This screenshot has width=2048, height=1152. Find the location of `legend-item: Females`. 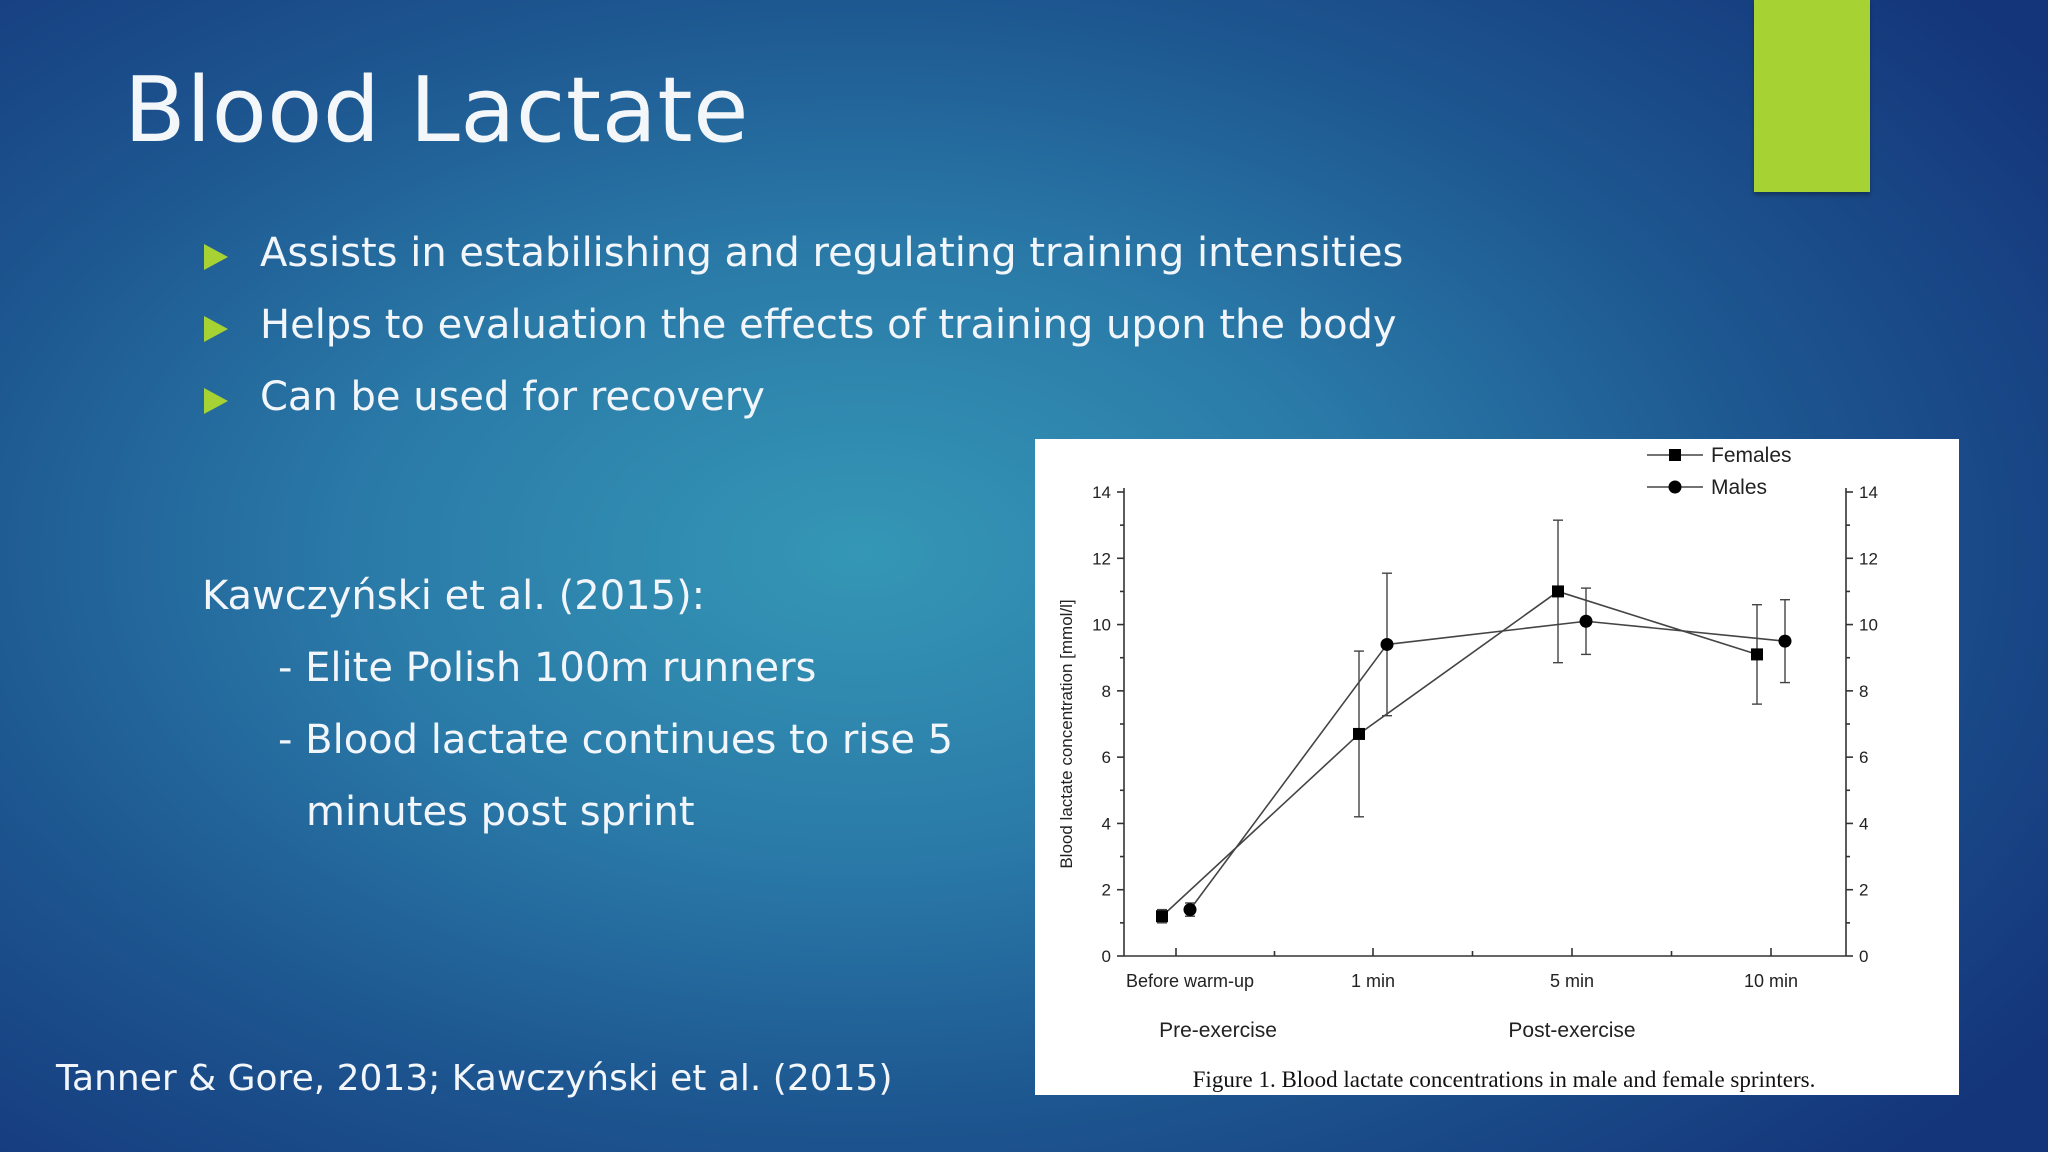

legend-item: Females is located at coordinates (1719, 455).